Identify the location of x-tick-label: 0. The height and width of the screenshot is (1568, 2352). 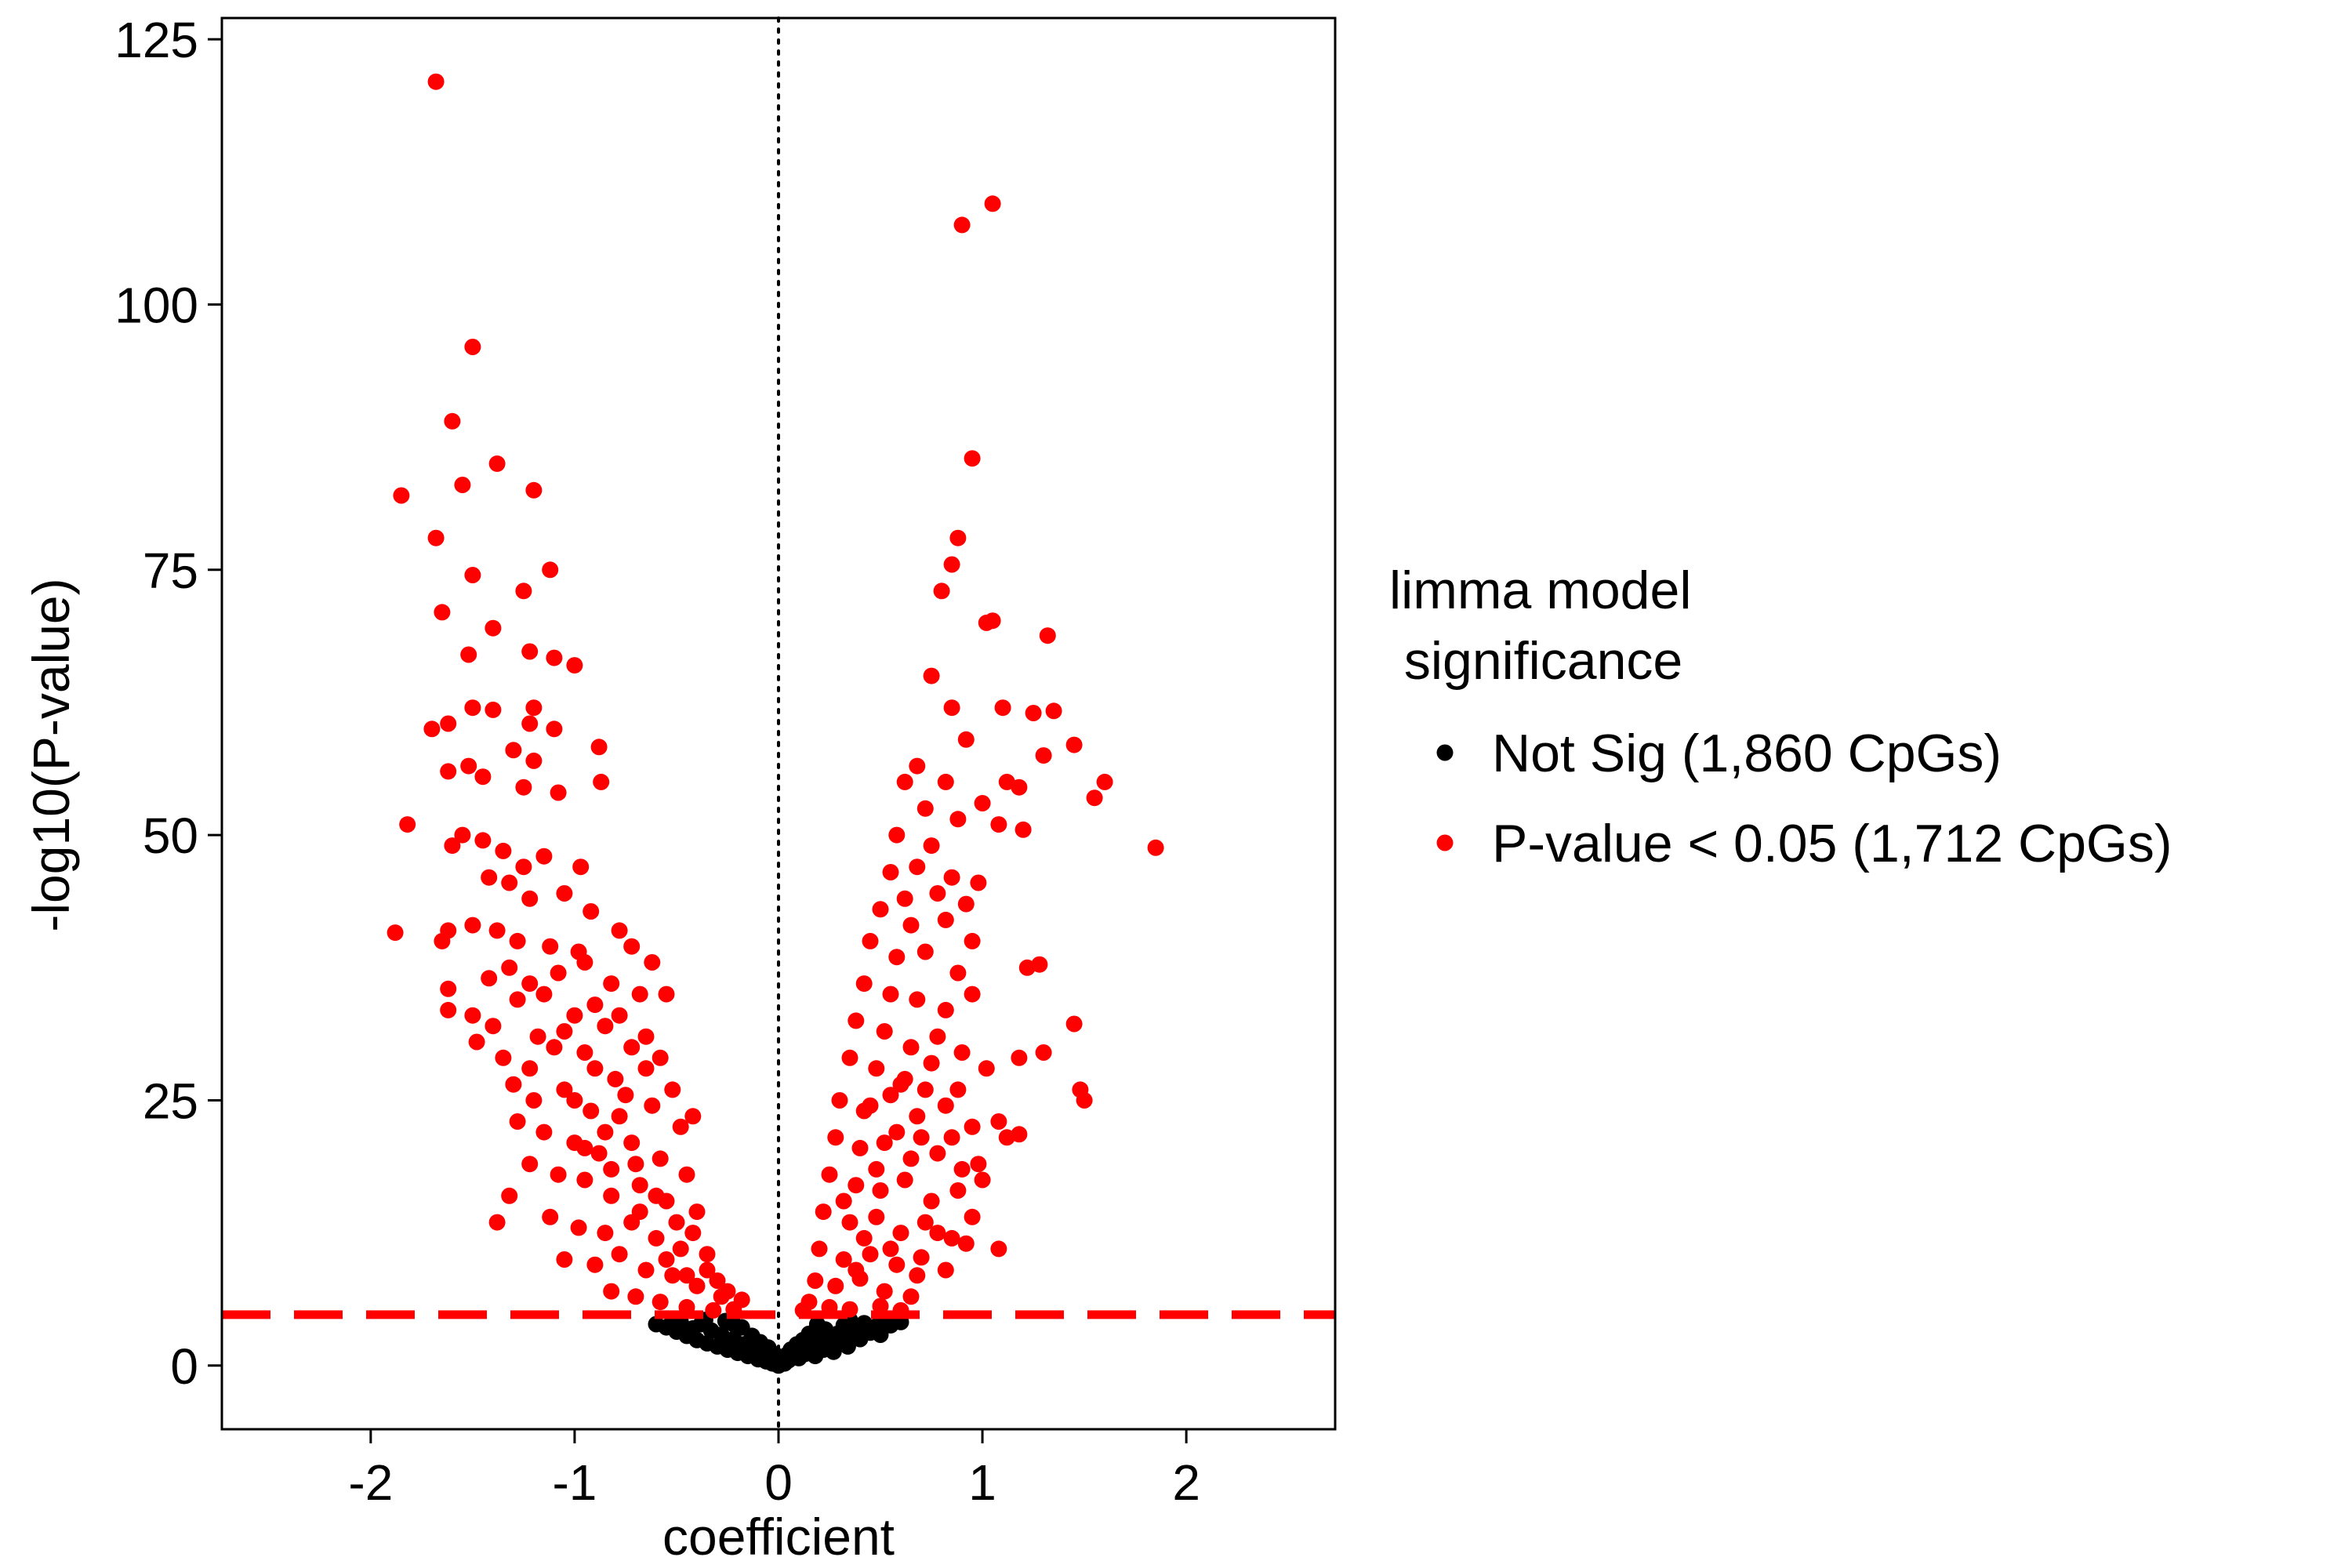
(778, 1482).